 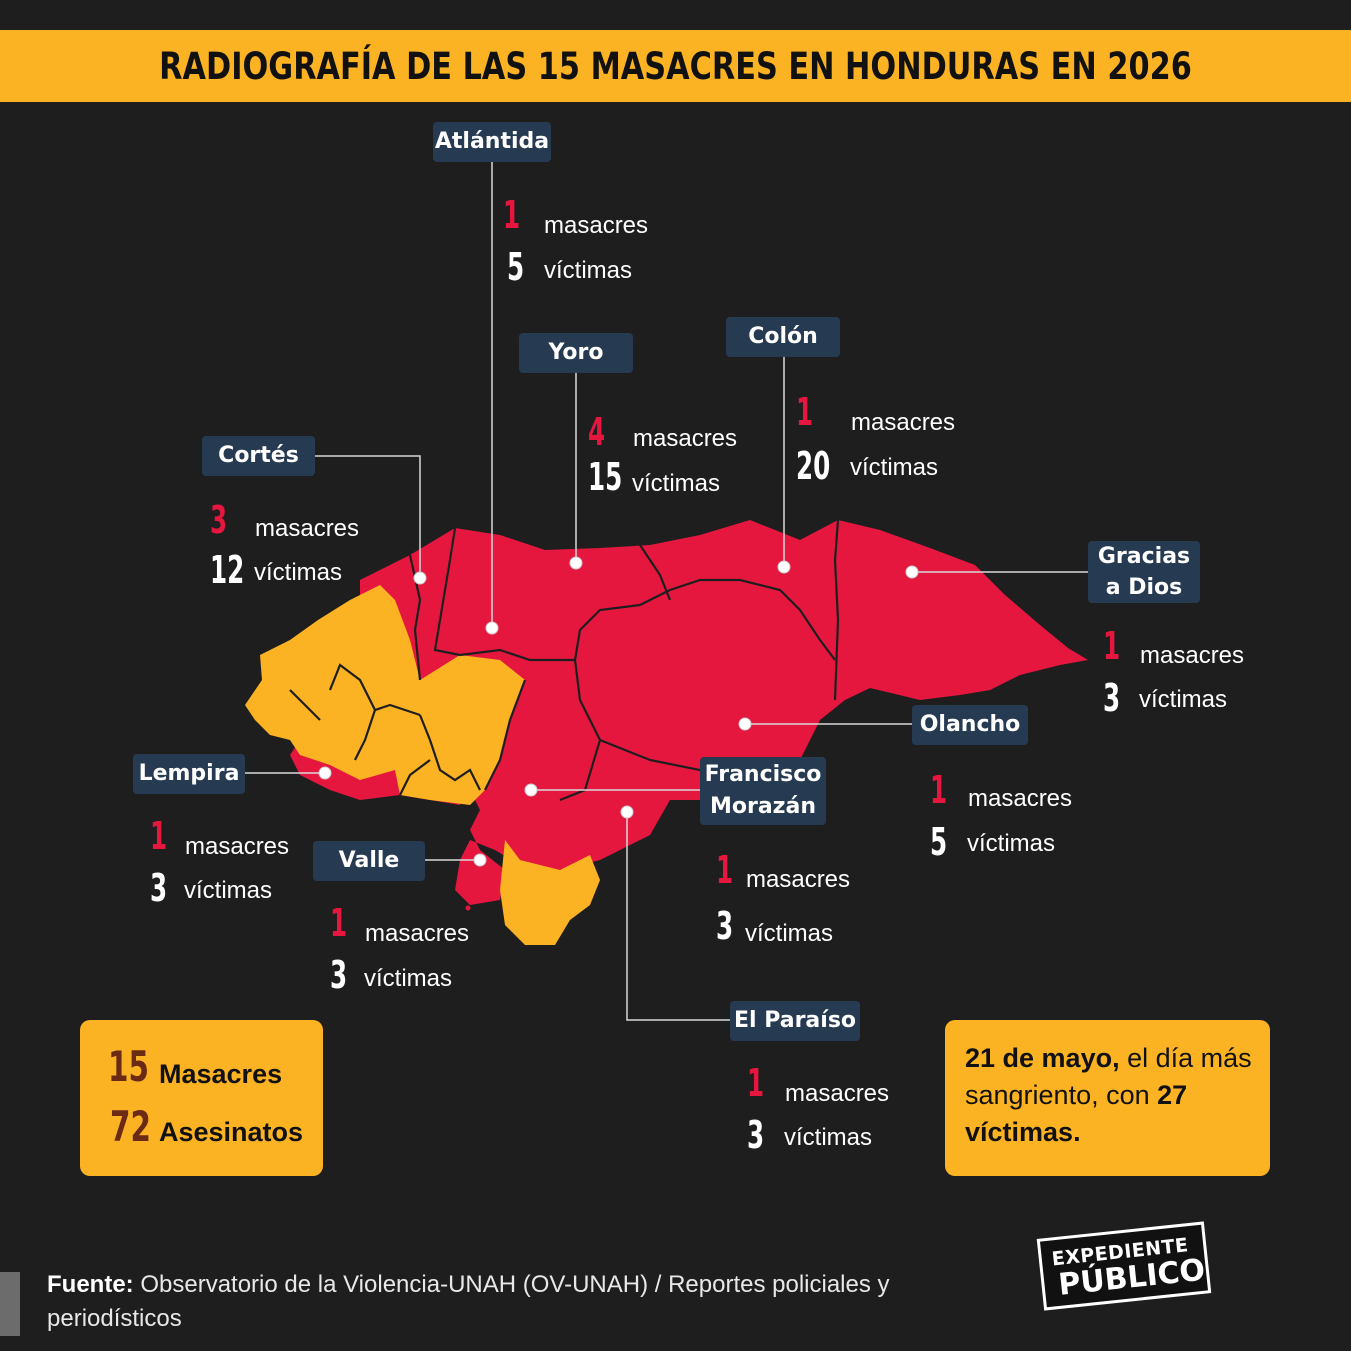 What do you see at coordinates (550, 892) in the screenshot?
I see `unaffected-region-south` at bounding box center [550, 892].